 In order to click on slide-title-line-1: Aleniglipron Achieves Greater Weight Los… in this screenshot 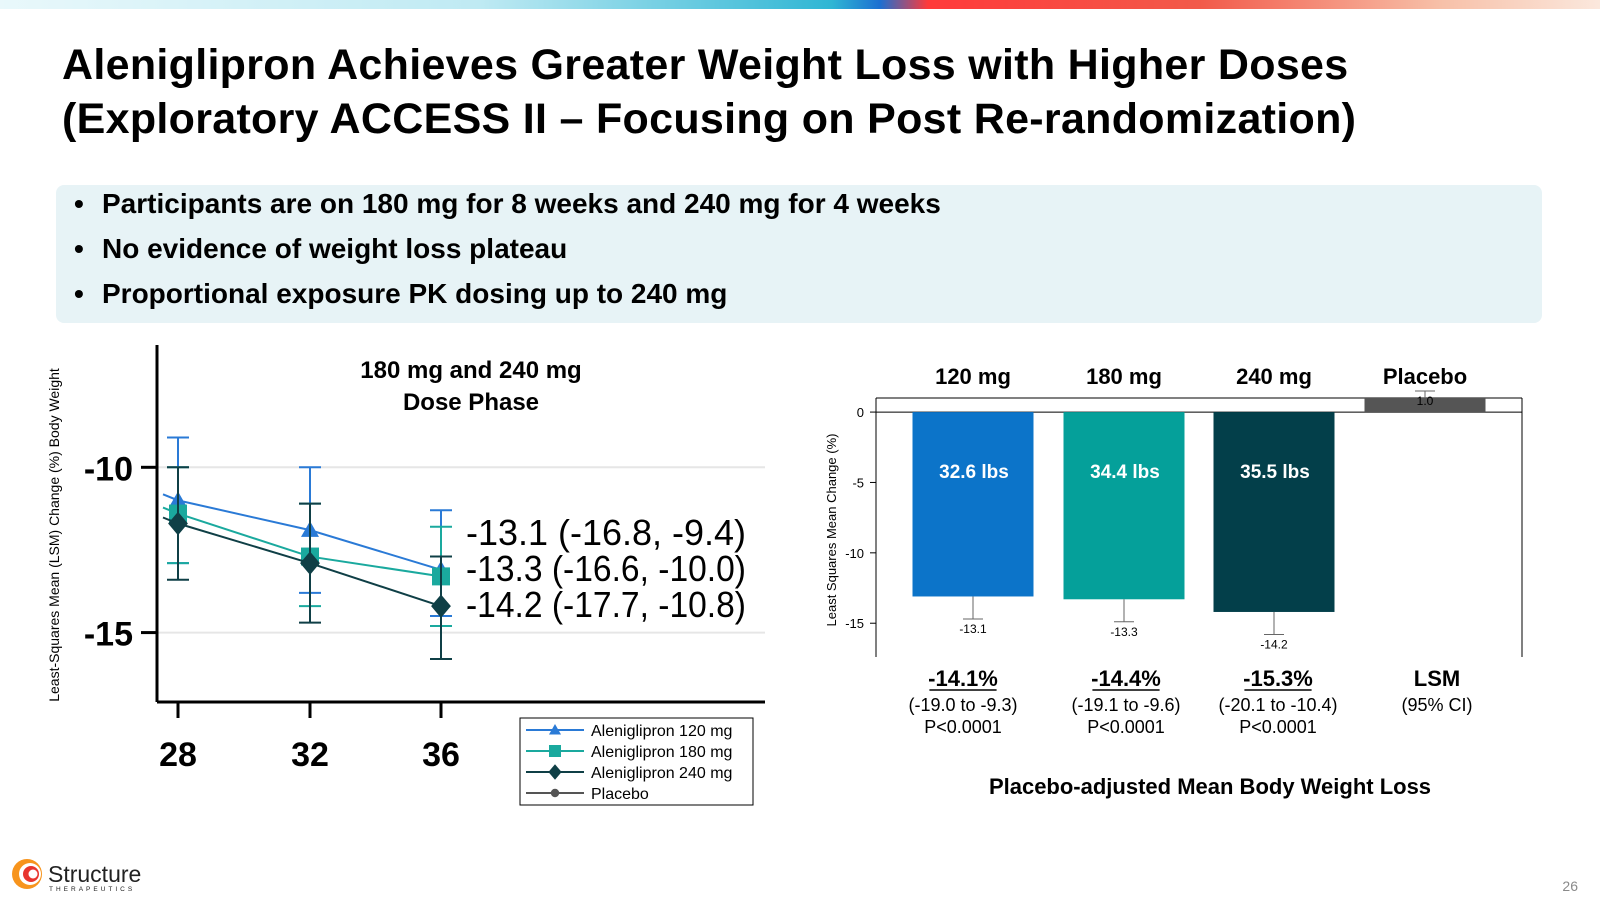, I will do `click(705, 65)`.